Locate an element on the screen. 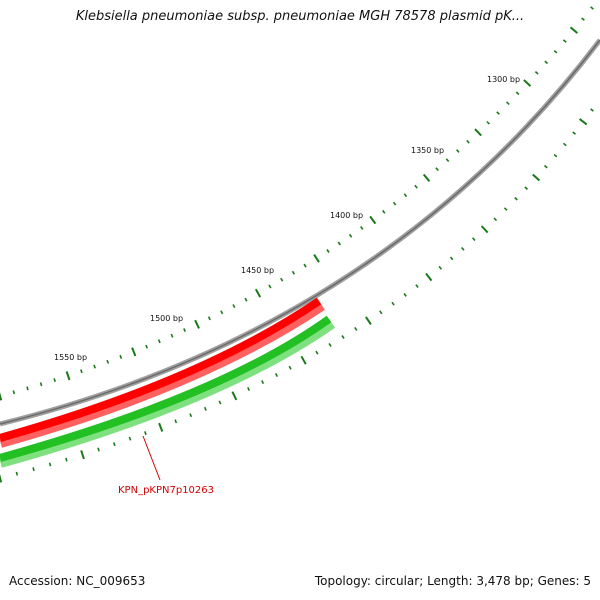 This screenshot has width=600, height=600. tick-label-1450: 1450 bp is located at coordinates (257, 270).